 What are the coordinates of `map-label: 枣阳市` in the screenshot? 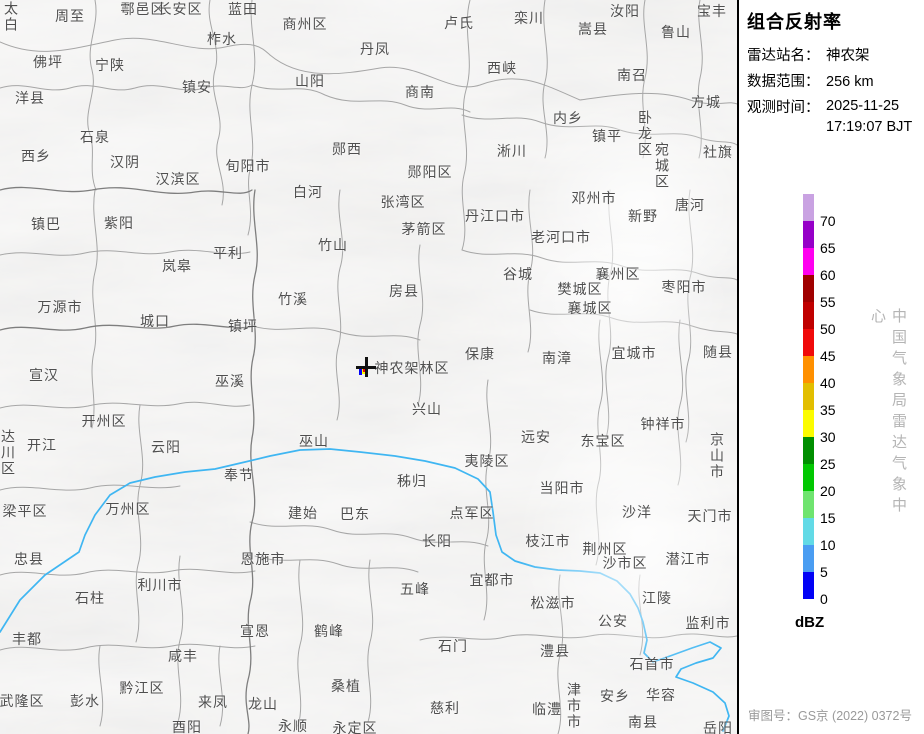 It's located at (684, 287).